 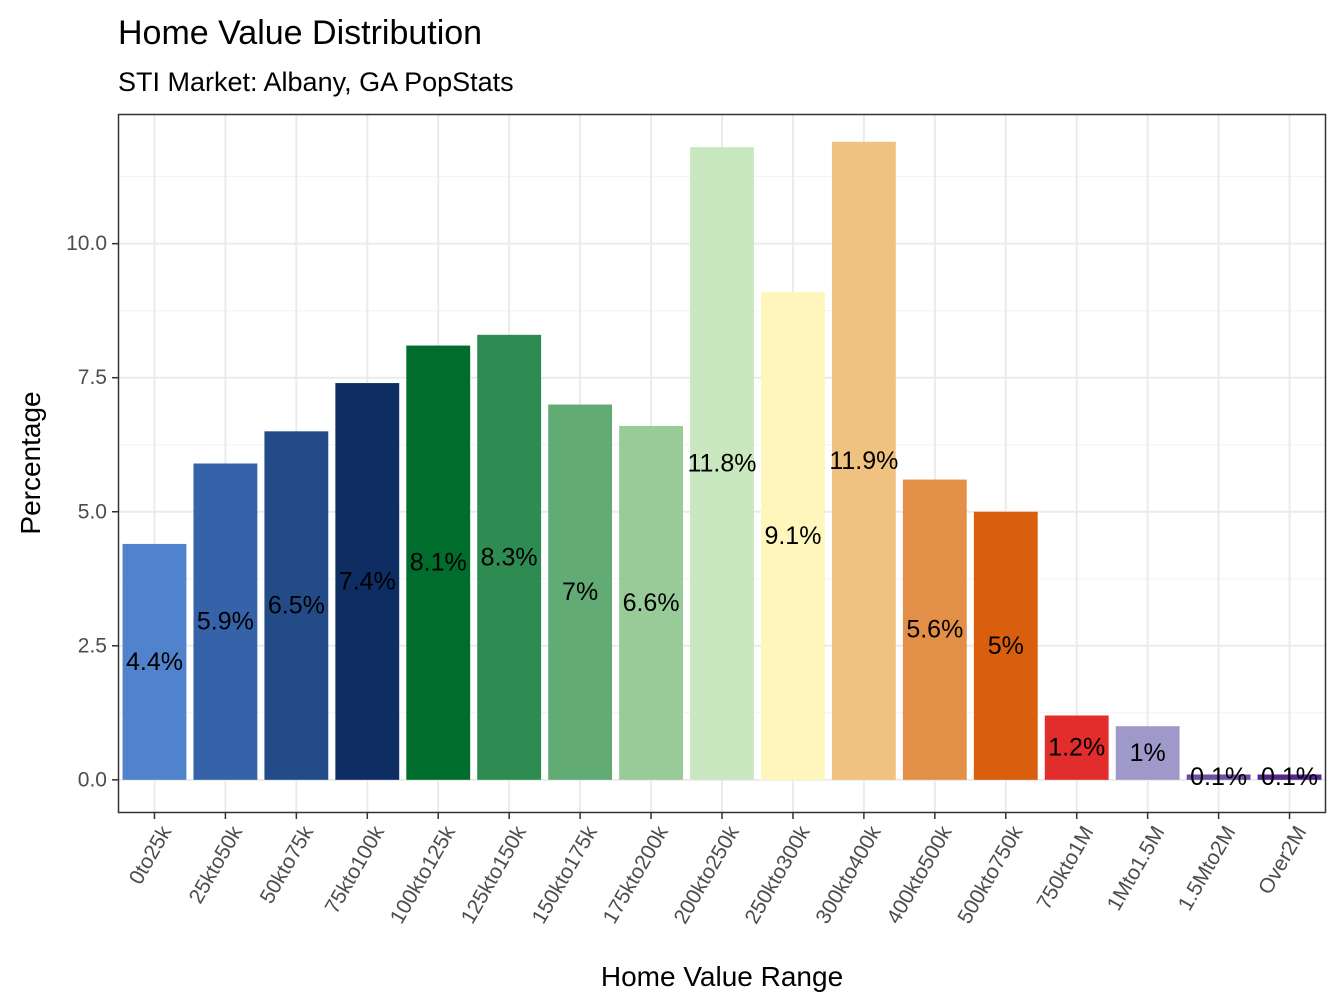 I want to click on y-tick-label: 5.0, so click(x=92, y=511).